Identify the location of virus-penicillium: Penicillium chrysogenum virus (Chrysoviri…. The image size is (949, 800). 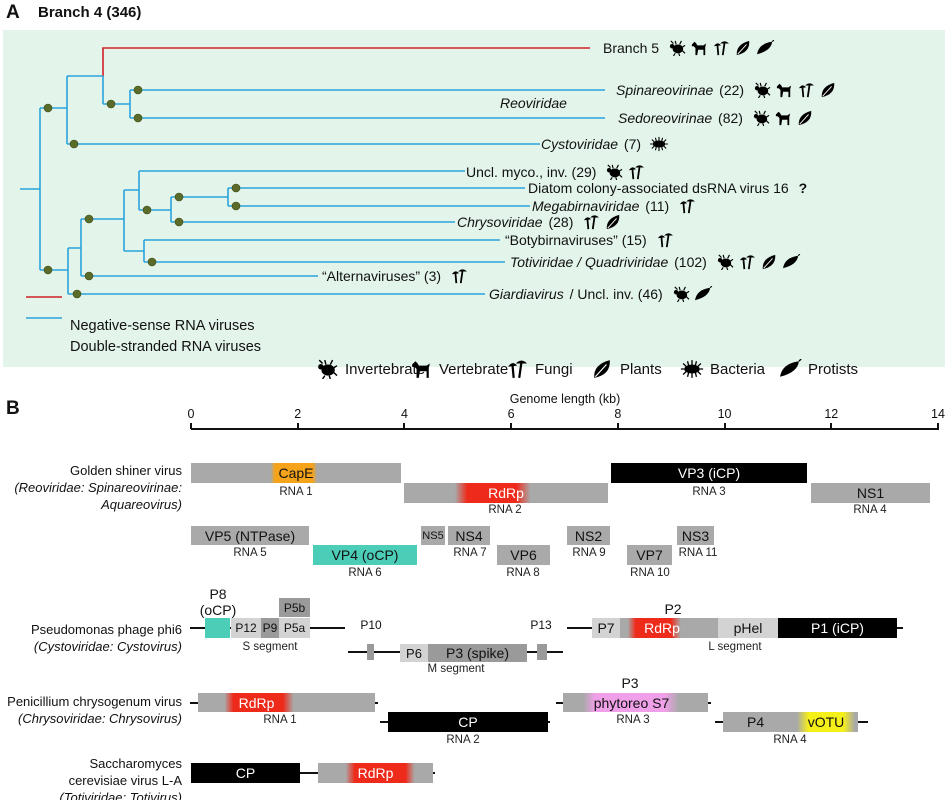
(94, 710).